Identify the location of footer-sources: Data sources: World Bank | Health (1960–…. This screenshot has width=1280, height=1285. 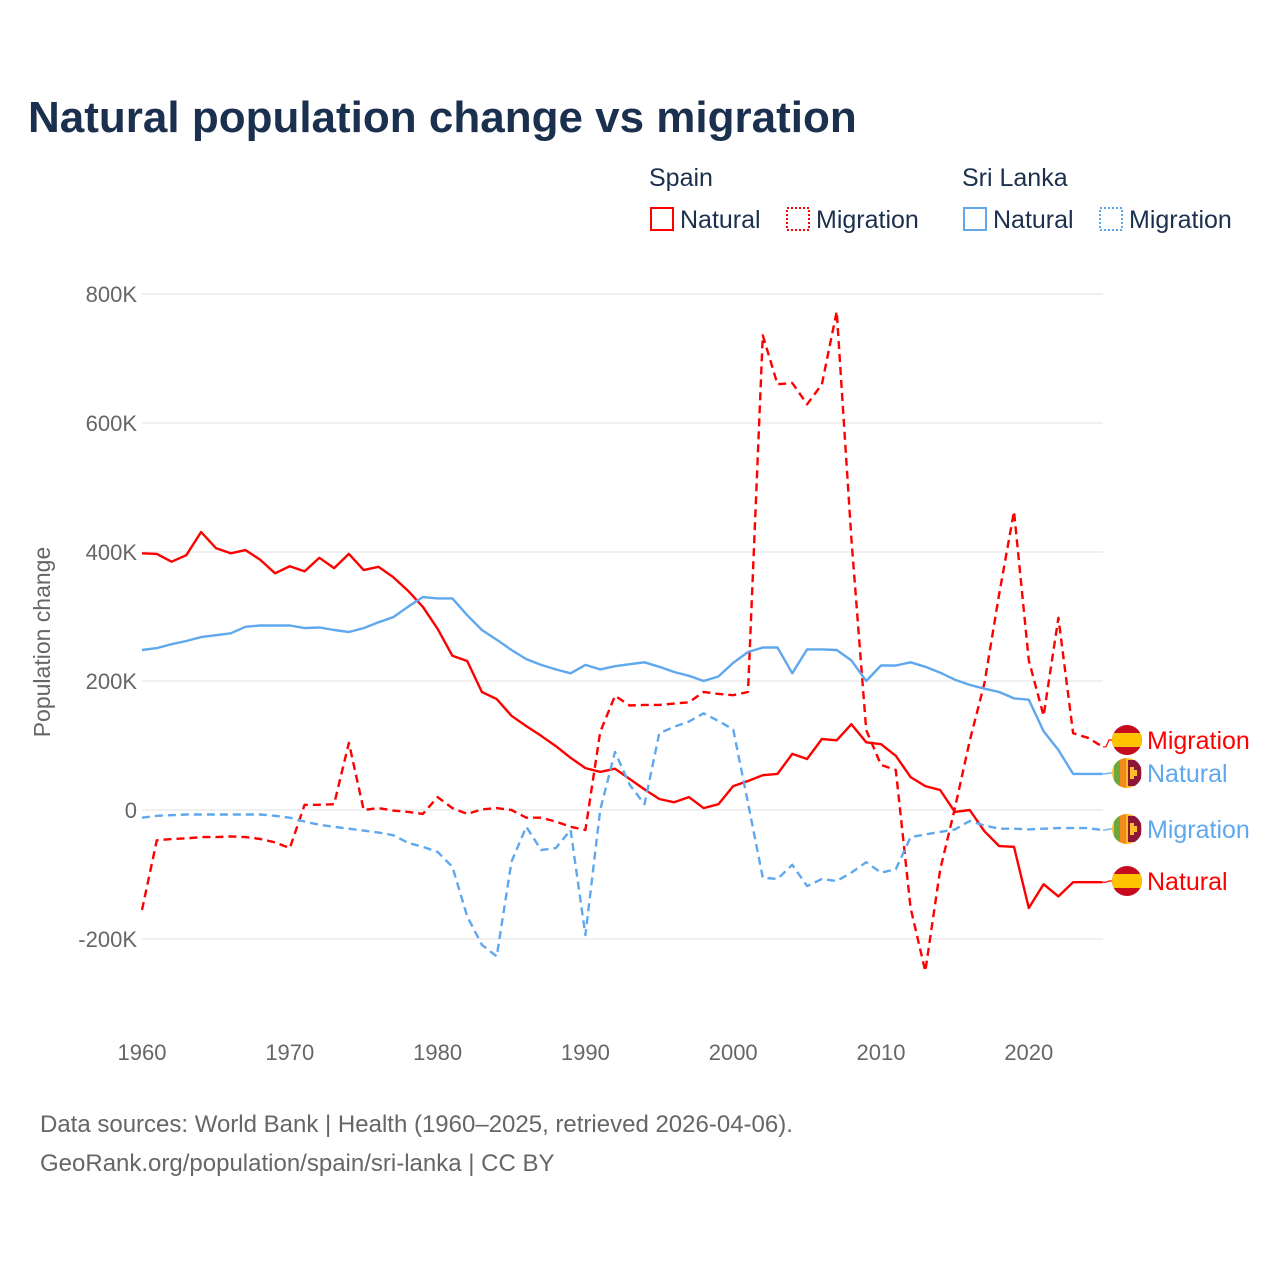
(416, 1124).